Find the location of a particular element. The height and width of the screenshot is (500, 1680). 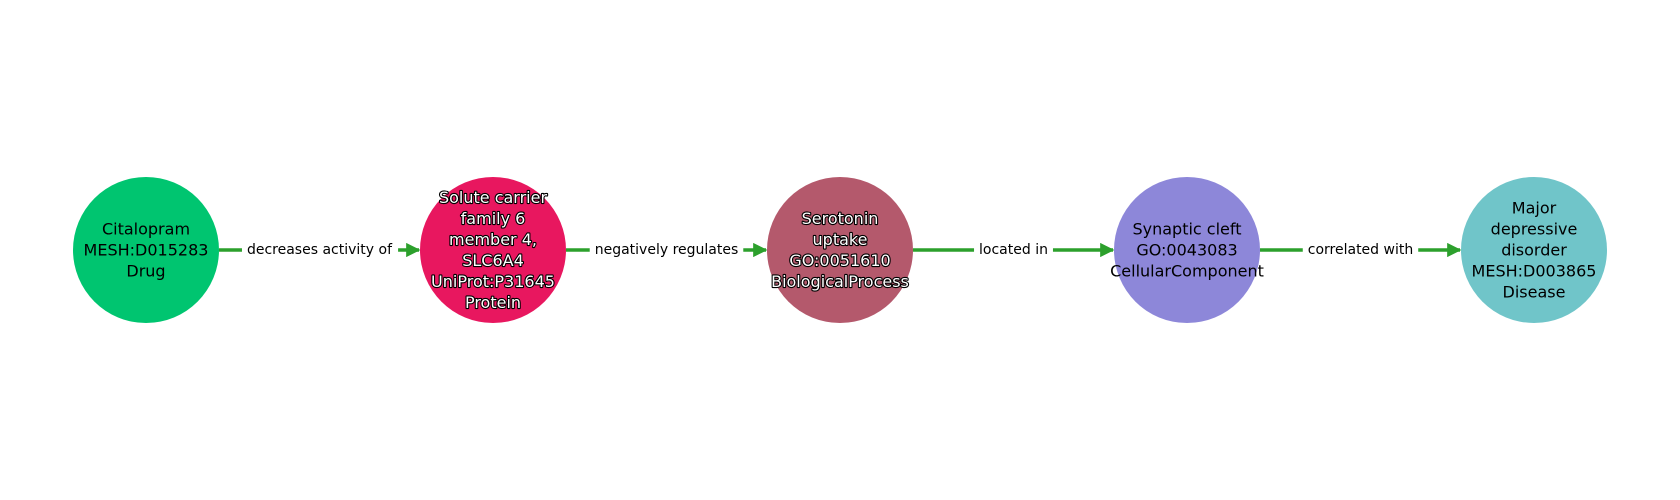

edge-label-group: located in is located at coordinates (1013, 250).